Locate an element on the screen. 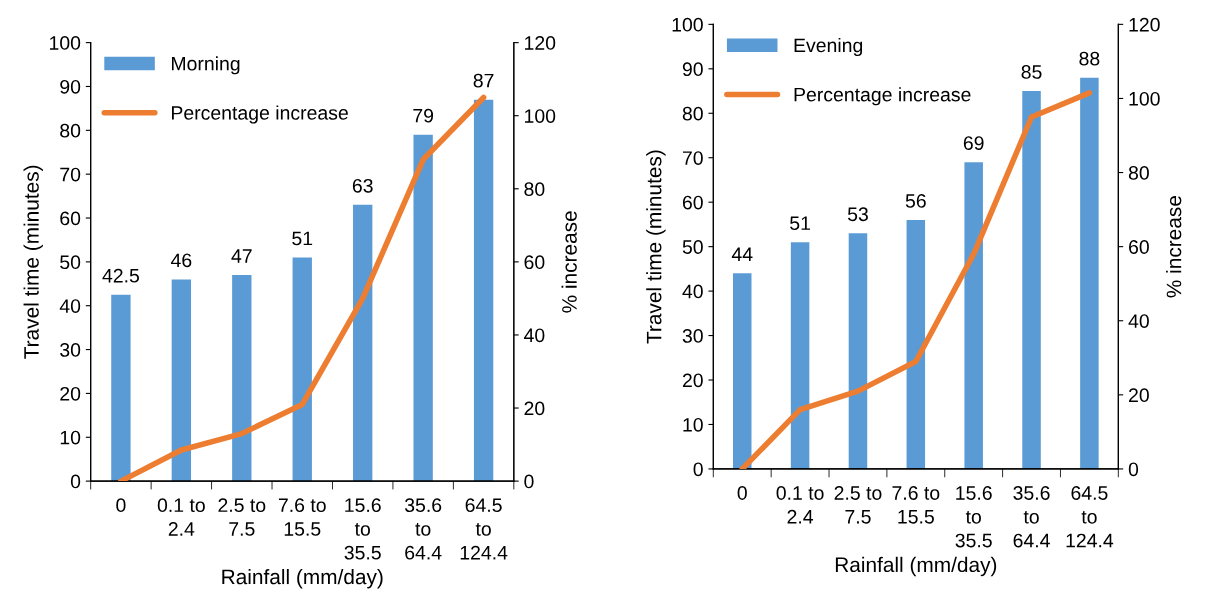  legend-label: Morning is located at coordinates (205, 65).